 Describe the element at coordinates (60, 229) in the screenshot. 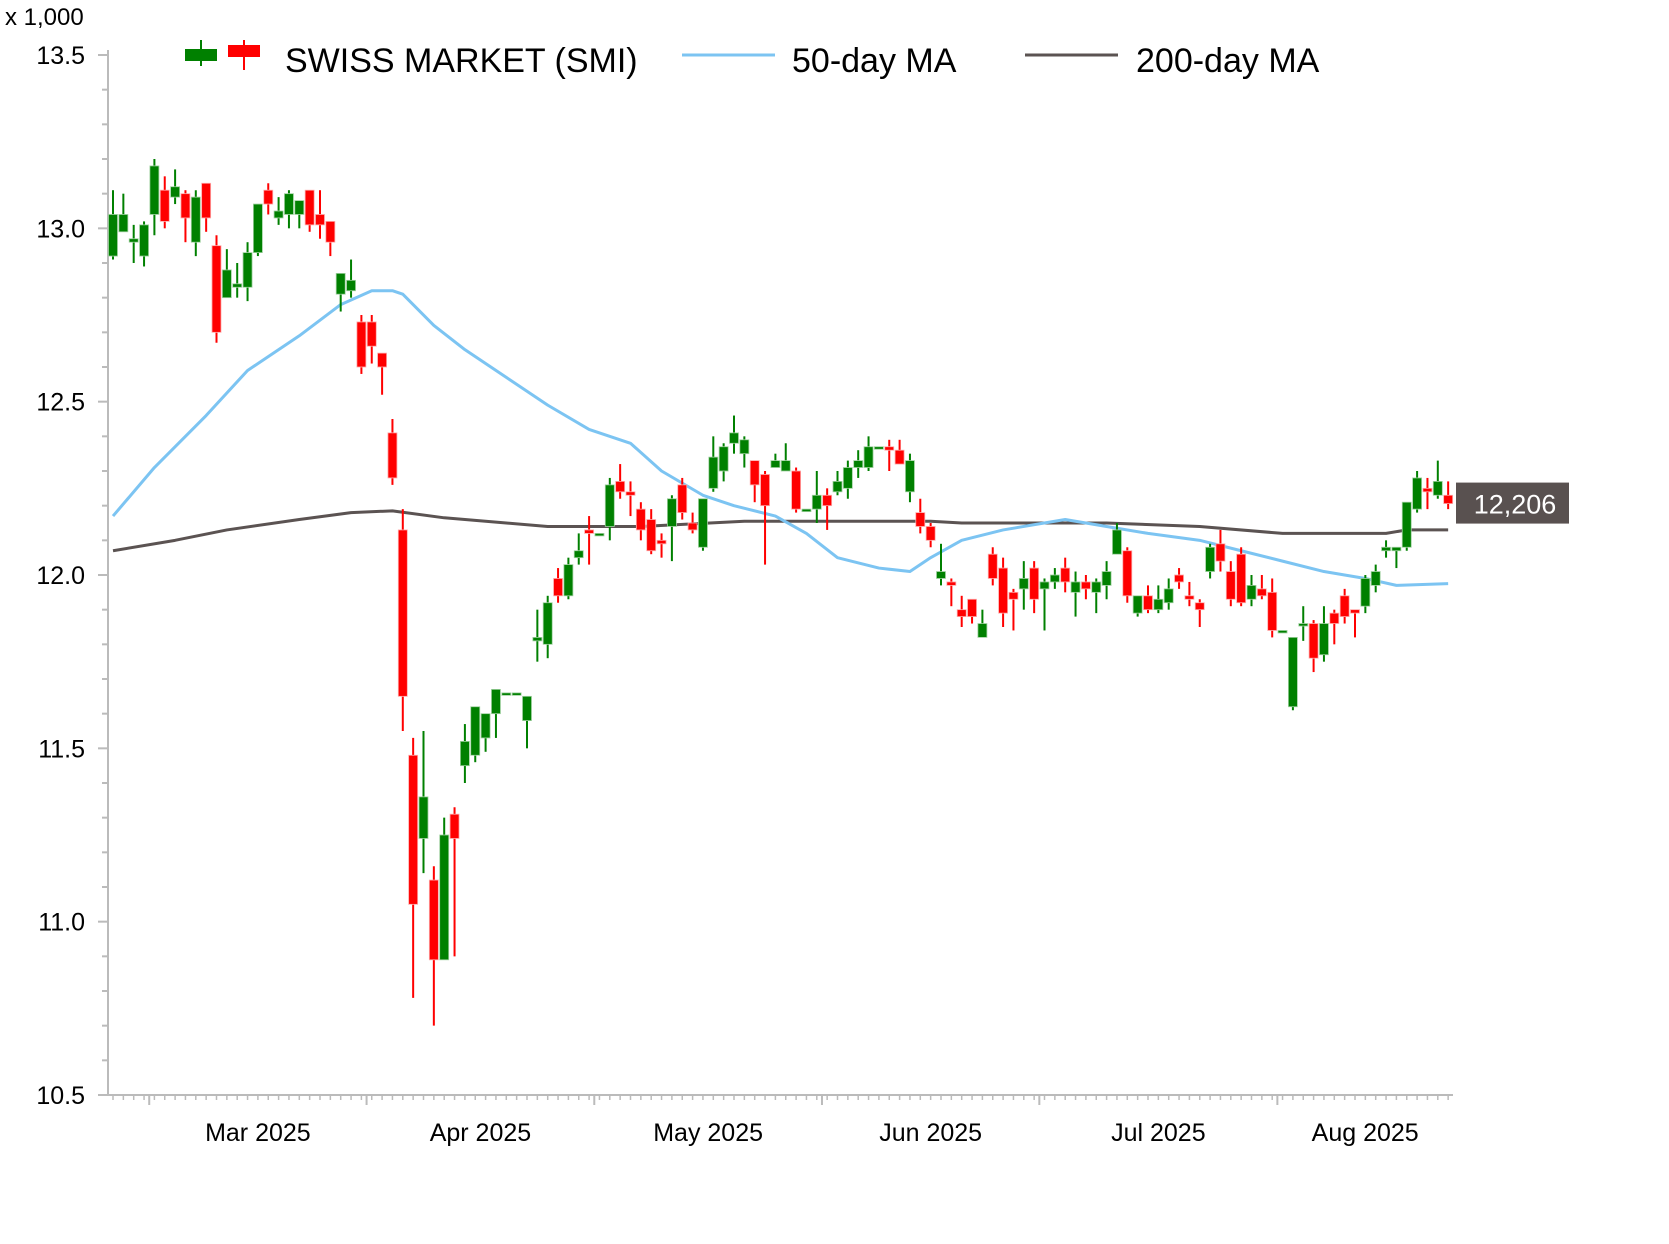

I see `y-tick-label: 13.0` at that location.